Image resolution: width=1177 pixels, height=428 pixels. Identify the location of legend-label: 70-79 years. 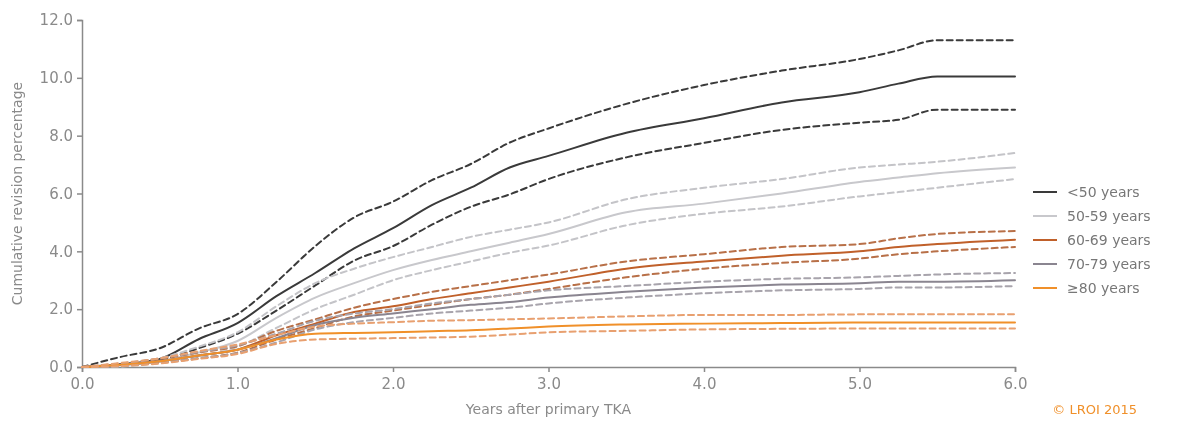
(1109, 264).